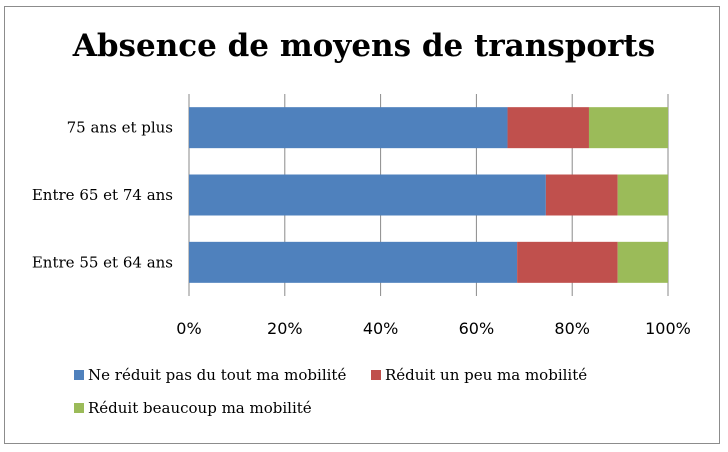 The image size is (728, 452). Describe the element at coordinates (102, 262) in the screenshot. I see `category-label: Entre 55 et 64 ans` at that location.